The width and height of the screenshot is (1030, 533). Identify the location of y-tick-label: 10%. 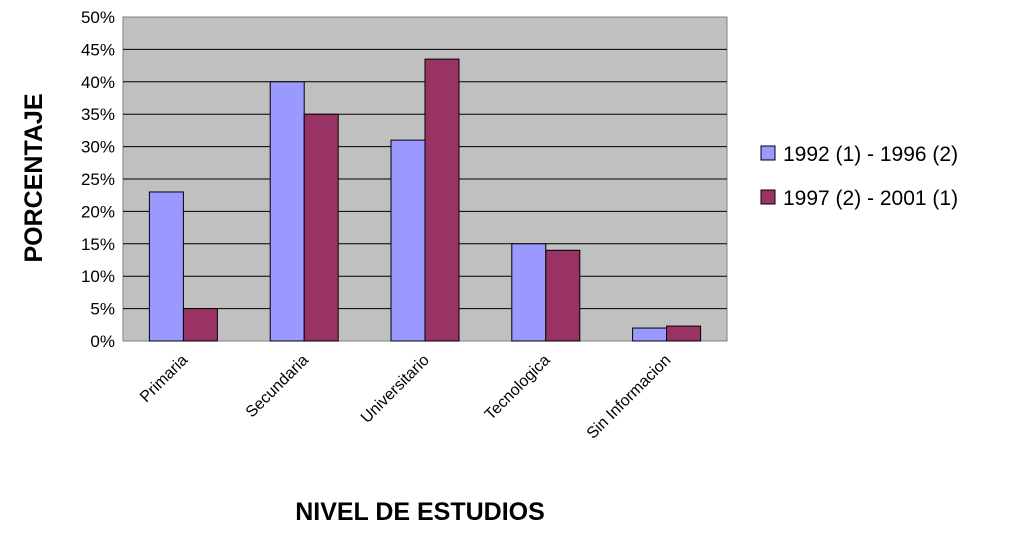
(98, 276).